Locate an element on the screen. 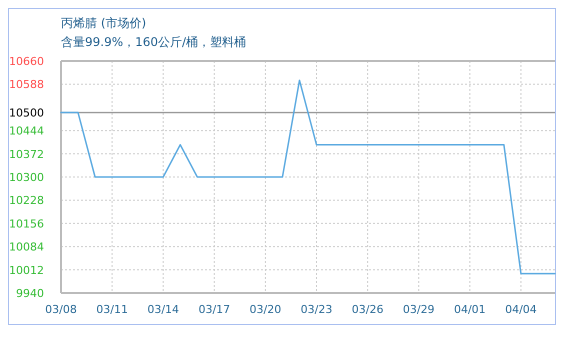  x-tick-label: 03/29 is located at coordinates (418, 309).